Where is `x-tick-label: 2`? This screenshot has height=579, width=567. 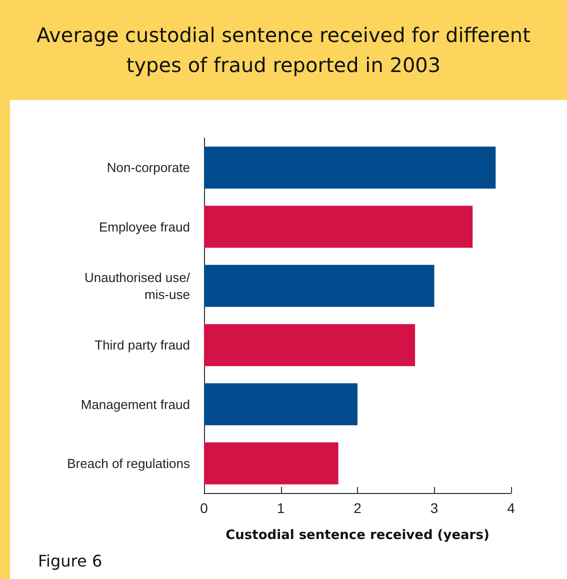 x-tick-label: 2 is located at coordinates (358, 508).